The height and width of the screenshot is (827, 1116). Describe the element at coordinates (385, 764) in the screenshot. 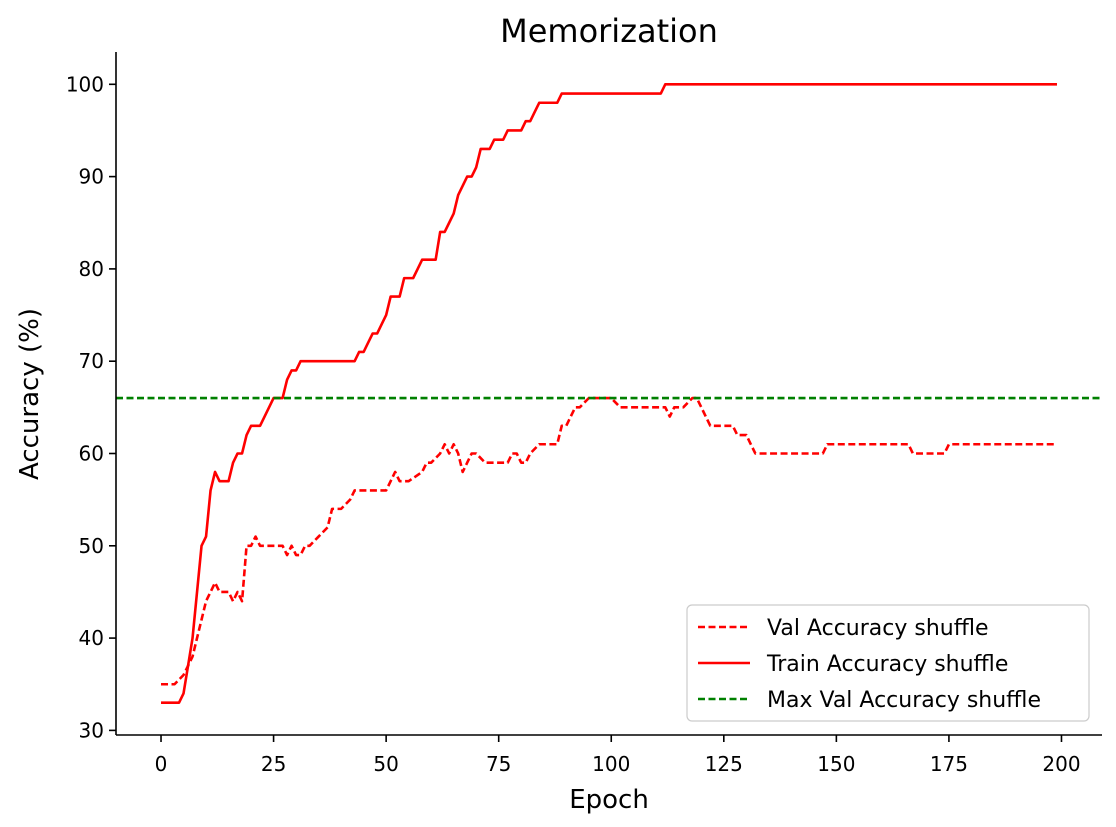

I see `x-tick-label: 50` at that location.